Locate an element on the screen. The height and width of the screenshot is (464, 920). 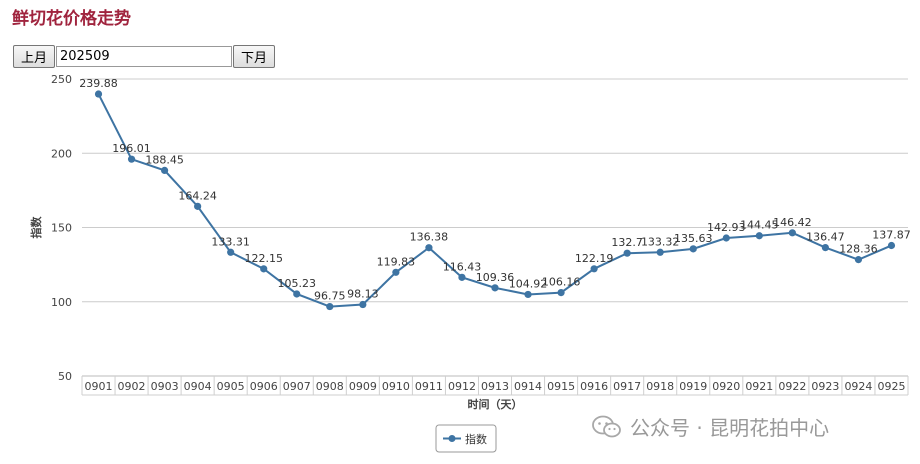
data-label: 96.75 is located at coordinates (330, 296).